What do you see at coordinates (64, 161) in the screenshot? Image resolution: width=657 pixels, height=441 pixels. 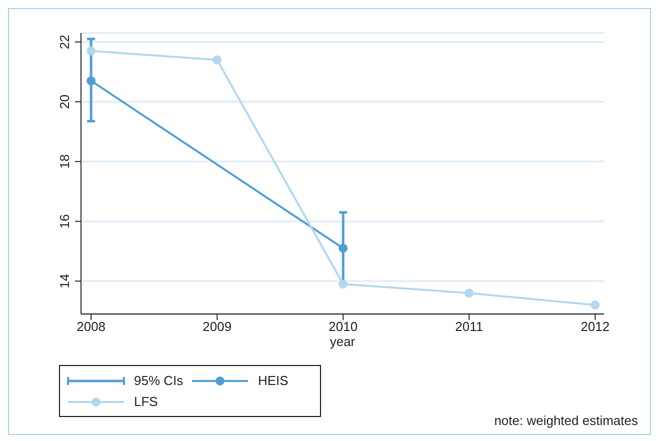 I see `y-tick-label: 18` at bounding box center [64, 161].